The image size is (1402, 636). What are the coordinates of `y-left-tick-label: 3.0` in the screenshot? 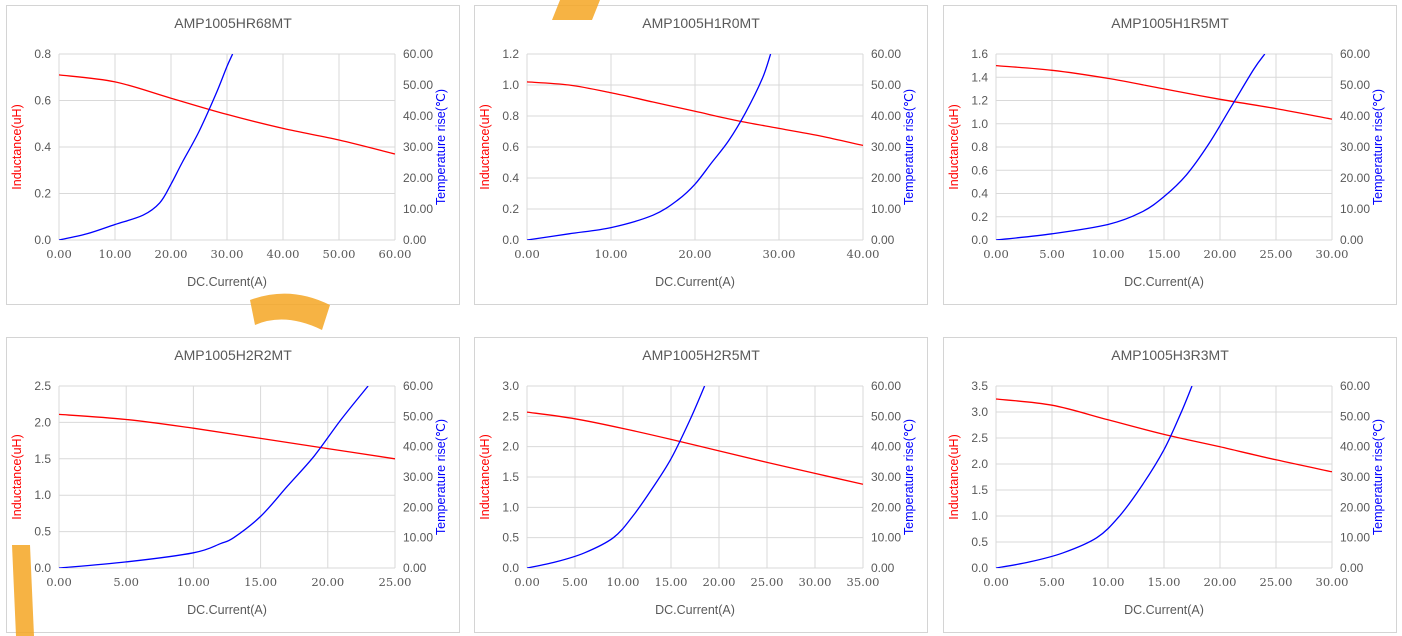 It's located at (510, 386).